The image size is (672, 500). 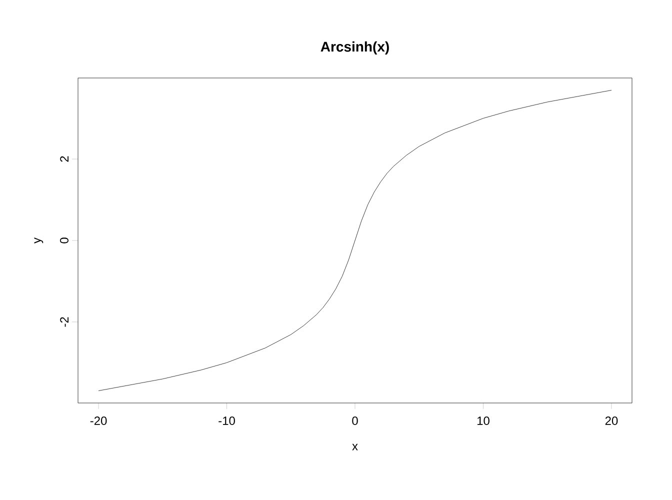 What do you see at coordinates (354, 47) in the screenshot?
I see `chart-title: Arcsinh(x)` at bounding box center [354, 47].